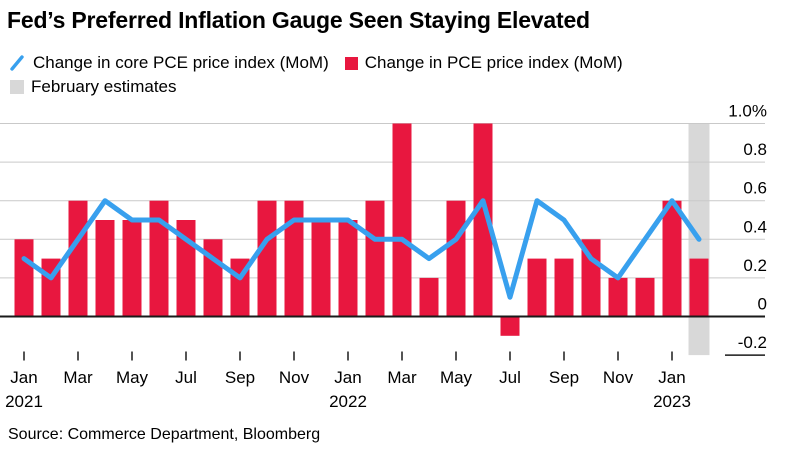 This screenshot has height=468, width=791. What do you see at coordinates (104, 86) in the screenshot?
I see `legend-label-estimates: February estimates` at bounding box center [104, 86].